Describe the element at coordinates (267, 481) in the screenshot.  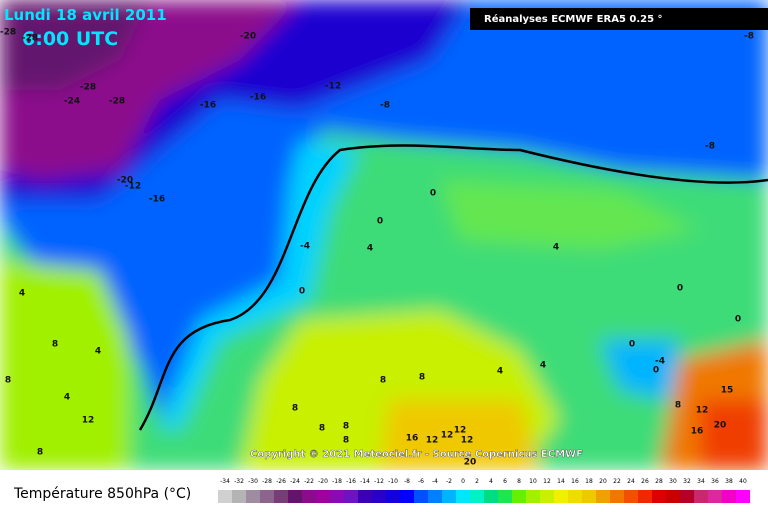
I see `legend-tick: -28` at that location.